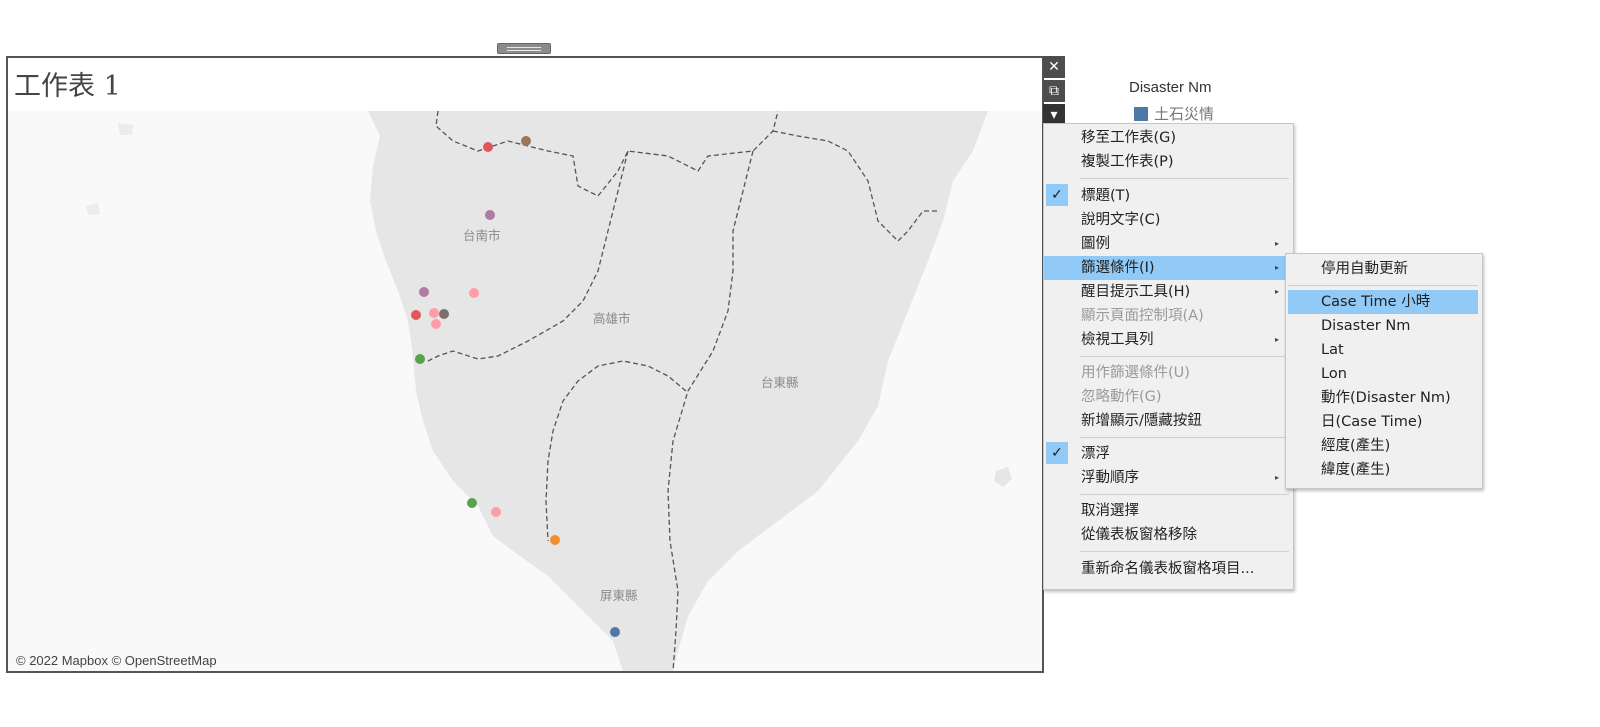 The height and width of the screenshot is (727, 1600). I want to click on menu-item-legend: 圖例 ▸, so click(1168, 244).